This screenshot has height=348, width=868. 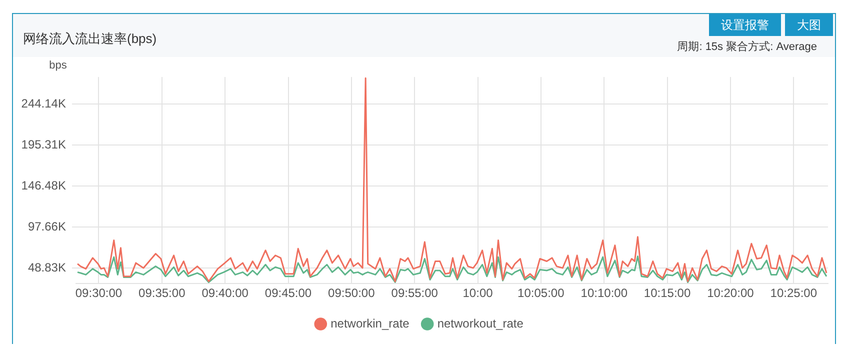 What do you see at coordinates (288, 293) in the screenshot?
I see `x-tick-label: 09:45:00` at bounding box center [288, 293].